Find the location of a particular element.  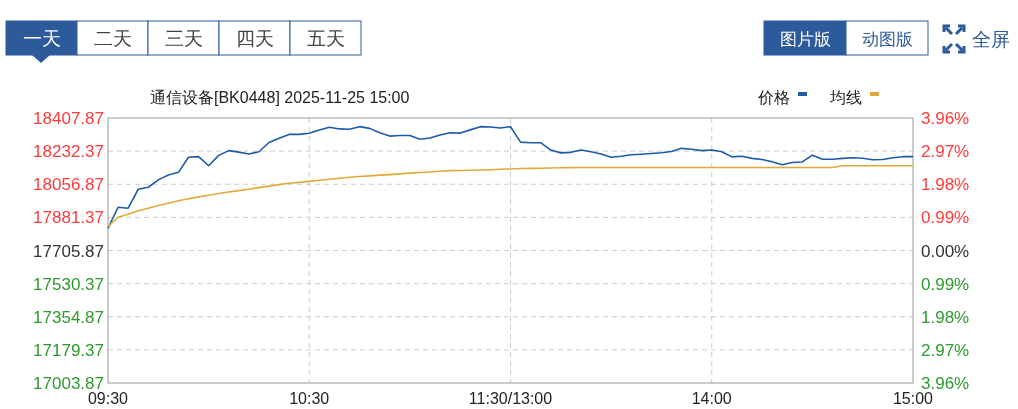

x-tick-label: 10:30 is located at coordinates (309, 398).